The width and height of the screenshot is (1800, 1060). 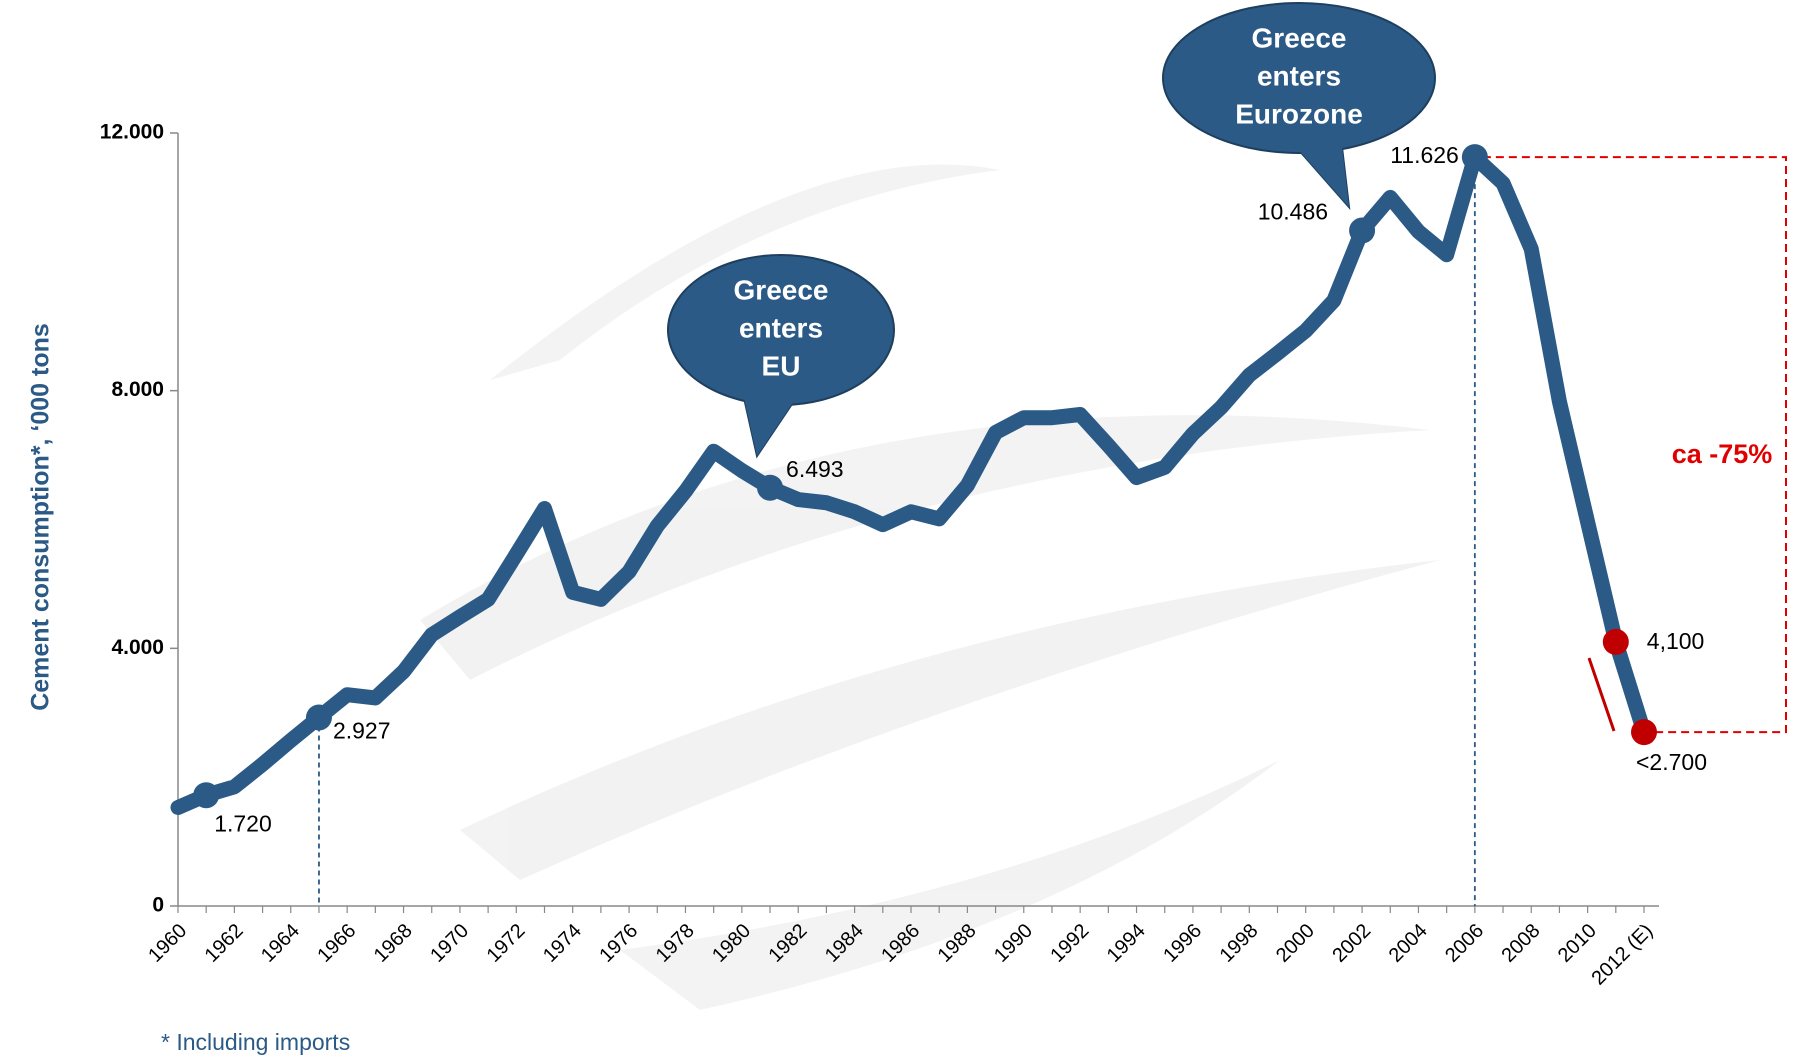 I want to click on data-label: 4,100, so click(x=1676, y=641).